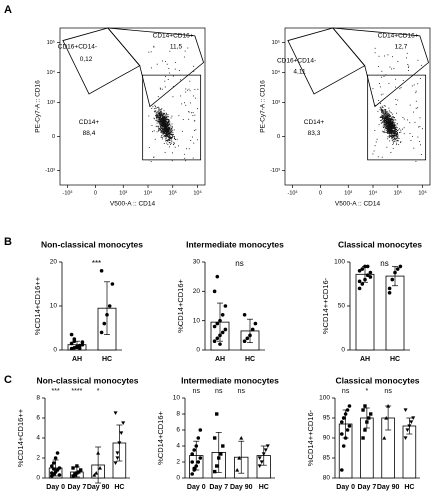 The width and height of the screenshot is (442, 500). I want to click on gate-percent: 83,3, so click(314, 133).